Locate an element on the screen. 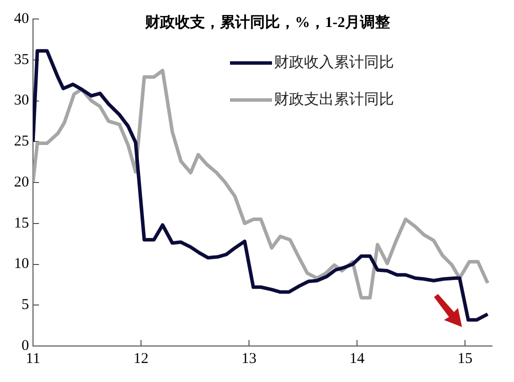 The image size is (514, 382). y-tick-label: 30 is located at coordinates (21, 100).